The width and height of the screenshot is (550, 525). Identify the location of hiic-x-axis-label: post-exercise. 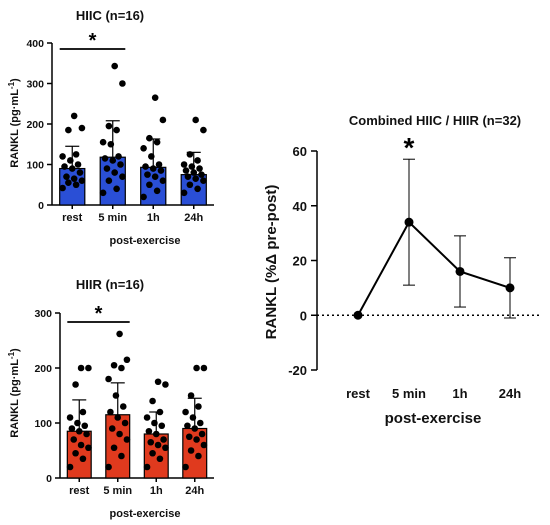
(145, 241).